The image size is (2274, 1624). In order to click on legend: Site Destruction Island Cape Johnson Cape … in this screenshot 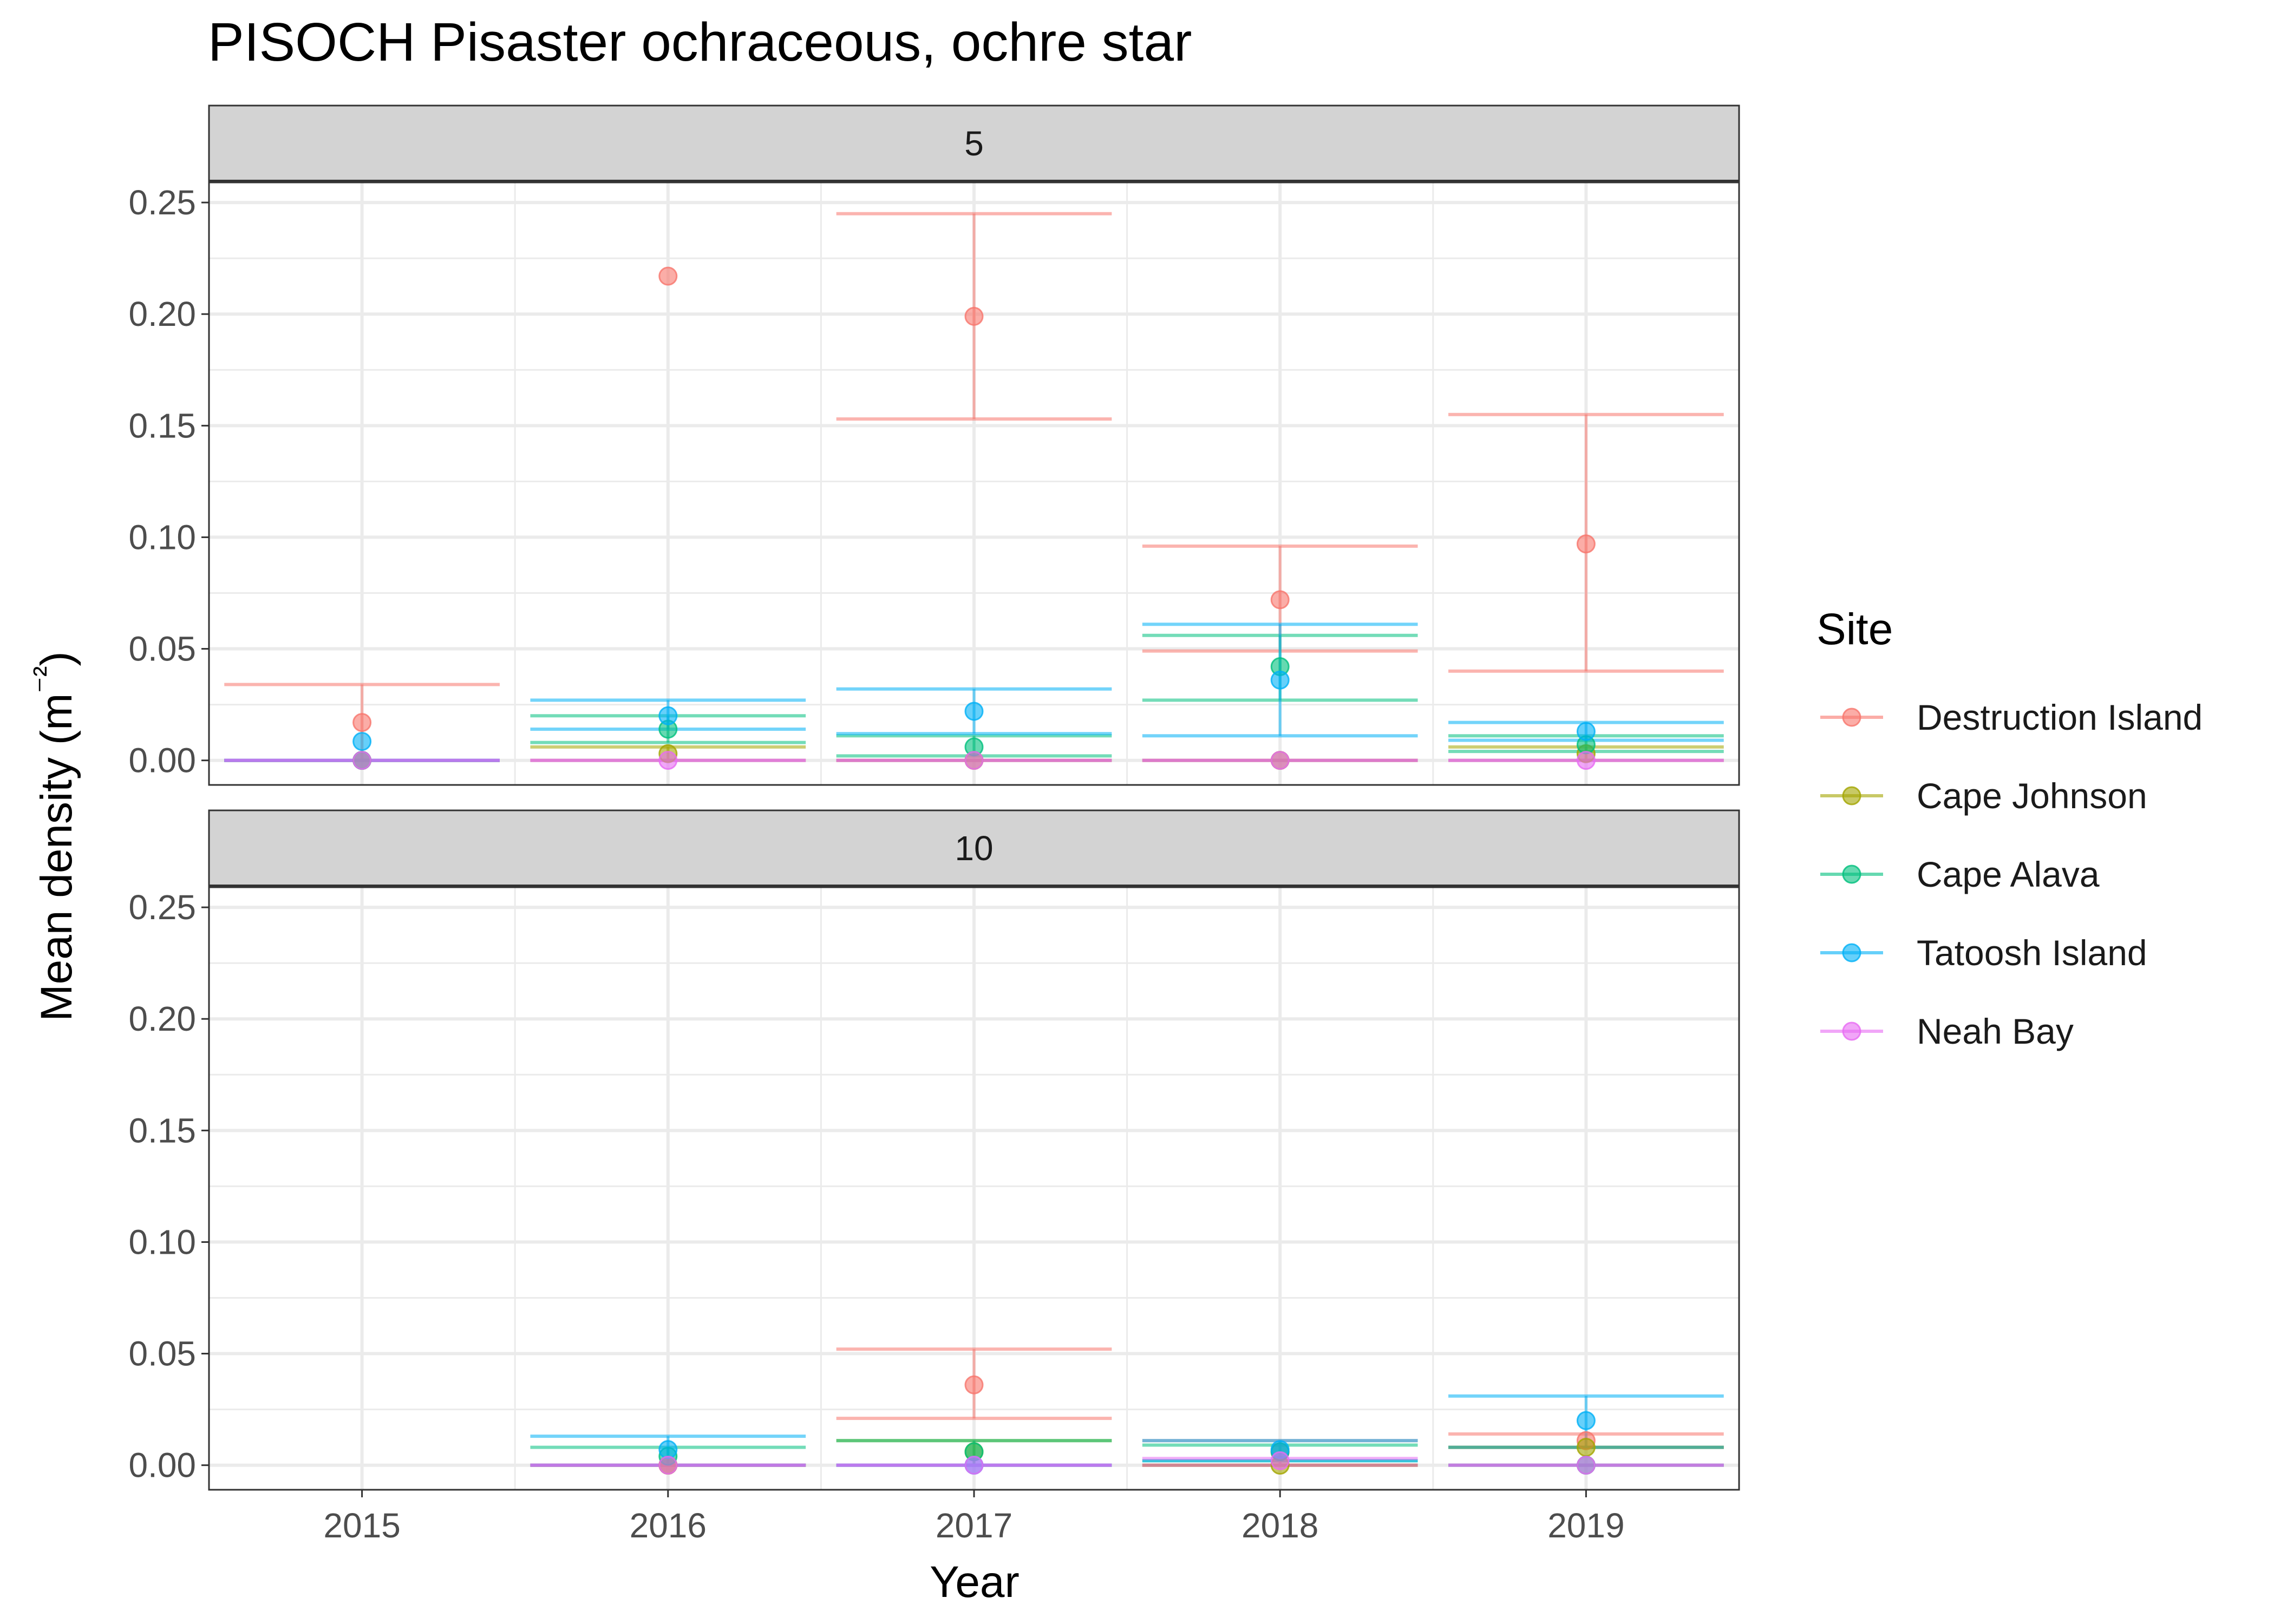, I will do `click(2010, 828)`.